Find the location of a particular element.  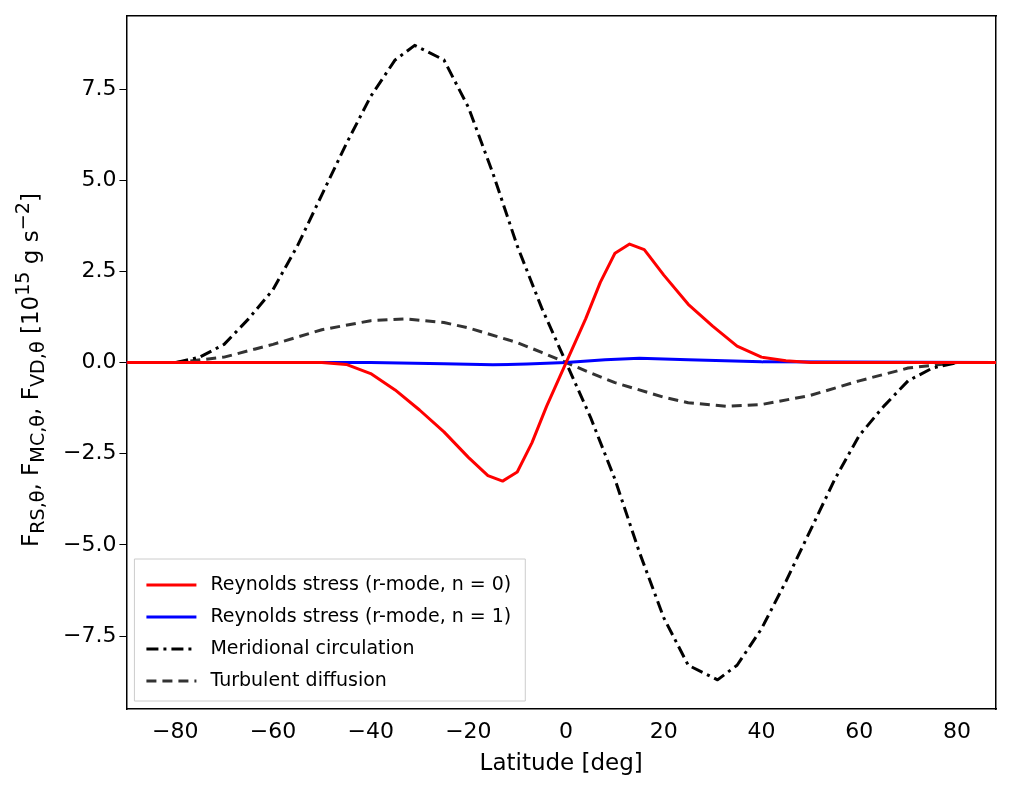

y-tick-label: 0.0 is located at coordinates (99, 361).